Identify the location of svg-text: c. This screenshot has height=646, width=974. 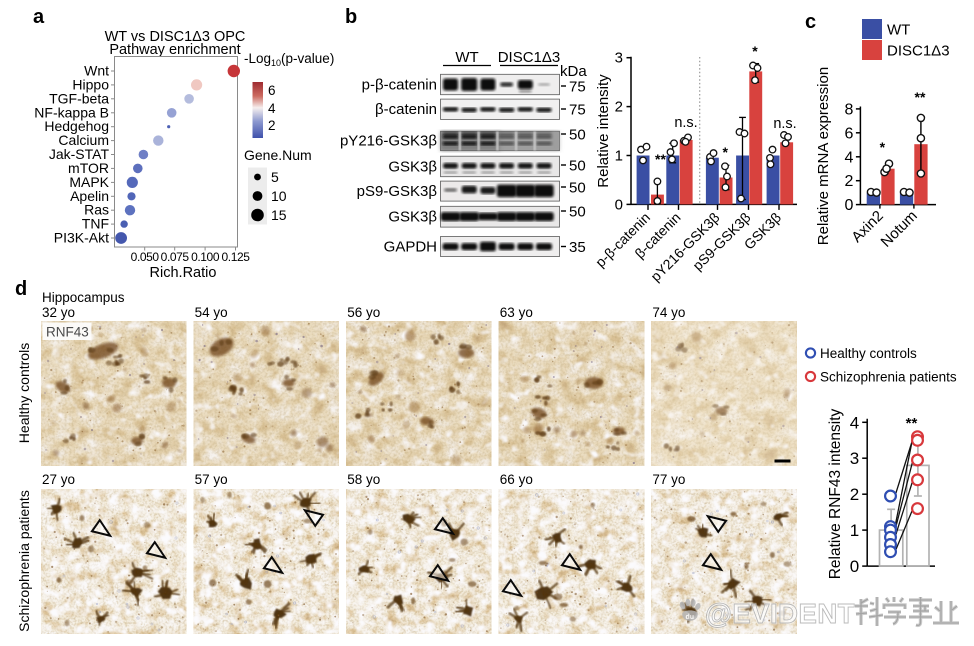
(810, 22).